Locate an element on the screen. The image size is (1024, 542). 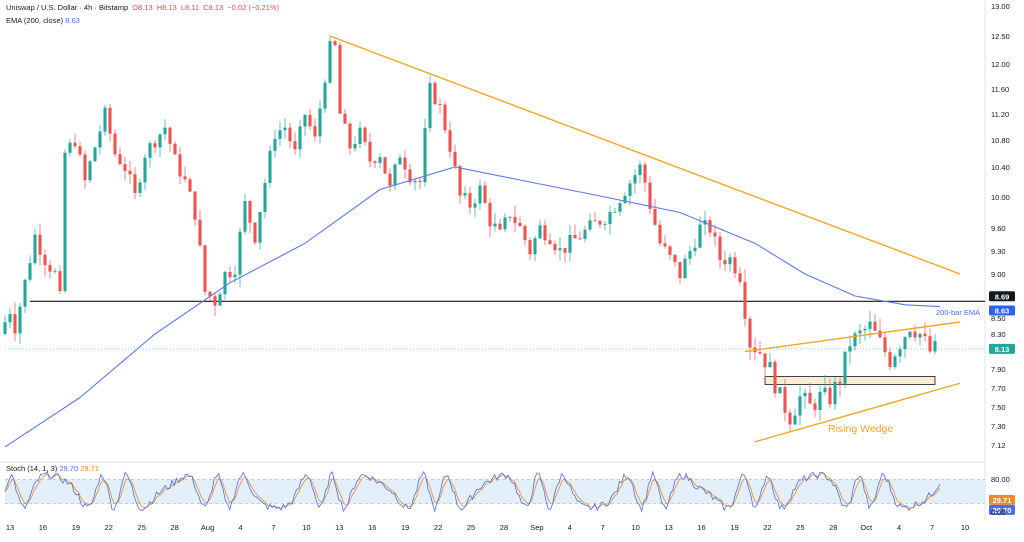
price-axis-tick: 7.50 is located at coordinates (998, 407).